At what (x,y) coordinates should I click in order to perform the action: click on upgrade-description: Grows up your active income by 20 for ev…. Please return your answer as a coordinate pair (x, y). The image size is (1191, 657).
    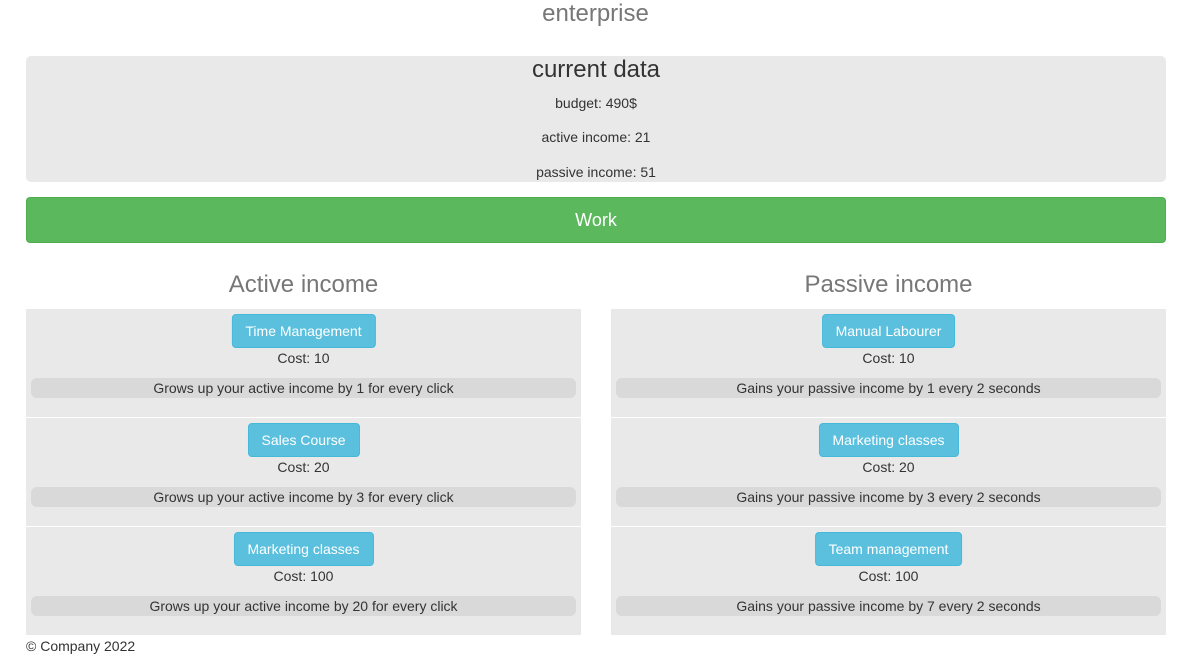
    Looking at the image, I should click on (303, 606).